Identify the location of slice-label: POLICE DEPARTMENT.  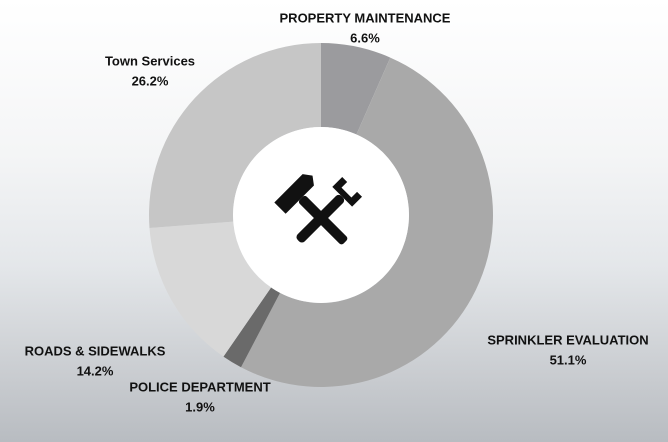
(199, 386).